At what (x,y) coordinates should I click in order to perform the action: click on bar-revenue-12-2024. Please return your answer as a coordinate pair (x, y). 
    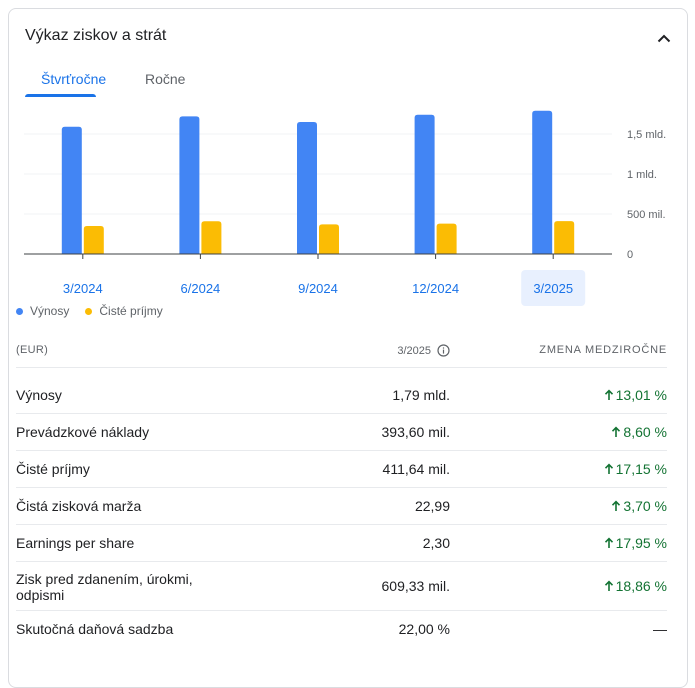
    Looking at the image, I should click on (424, 184).